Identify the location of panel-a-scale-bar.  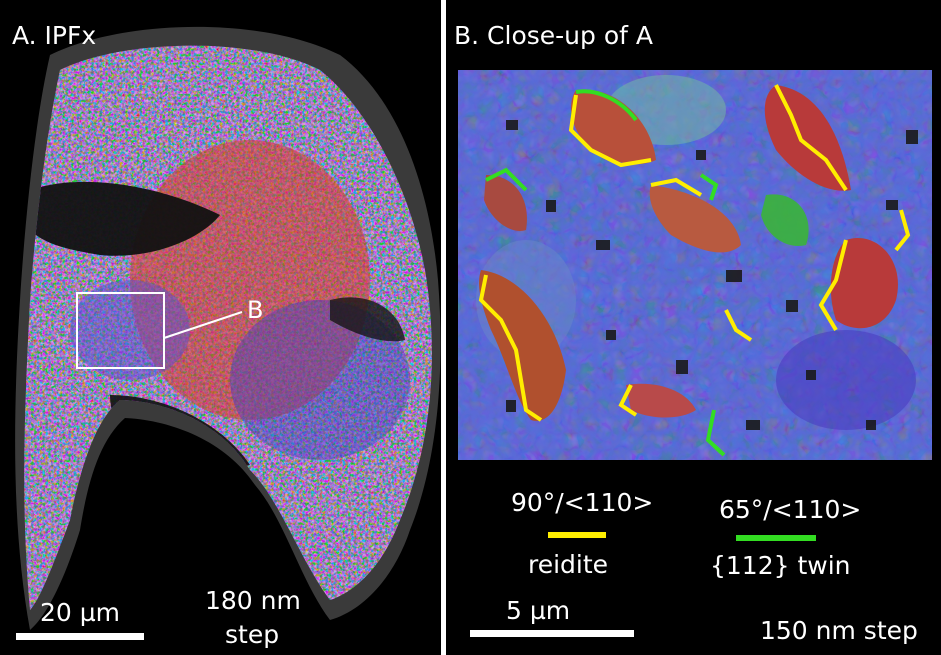
(80, 636).